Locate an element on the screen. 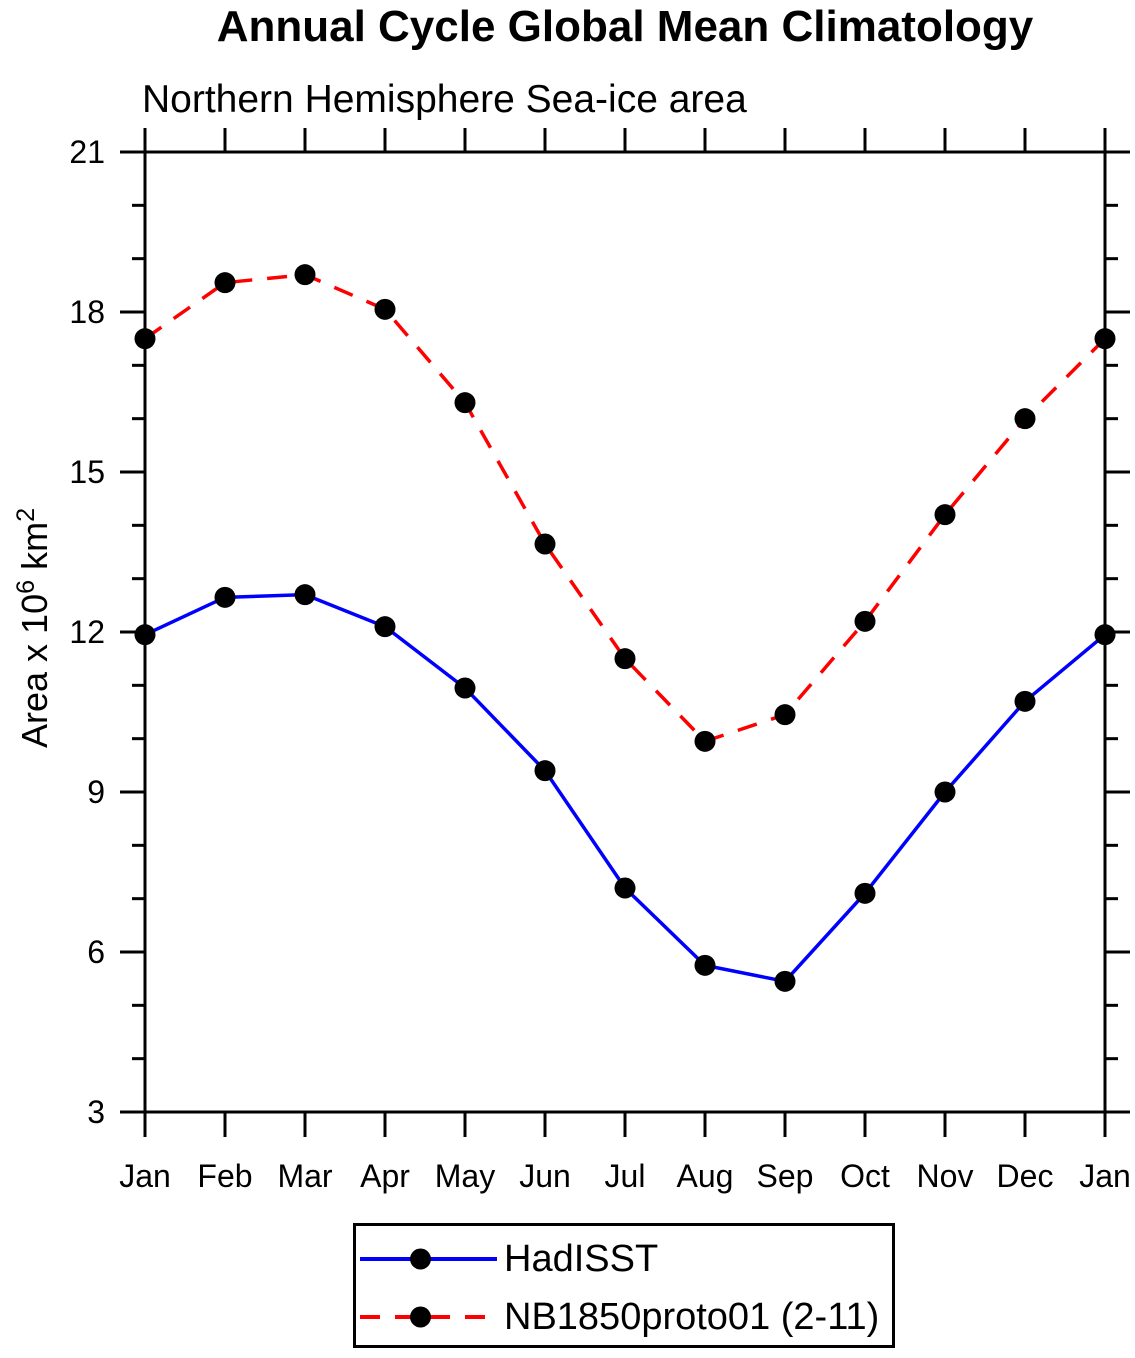  x-month-label: Aug is located at coordinates (705, 1176).